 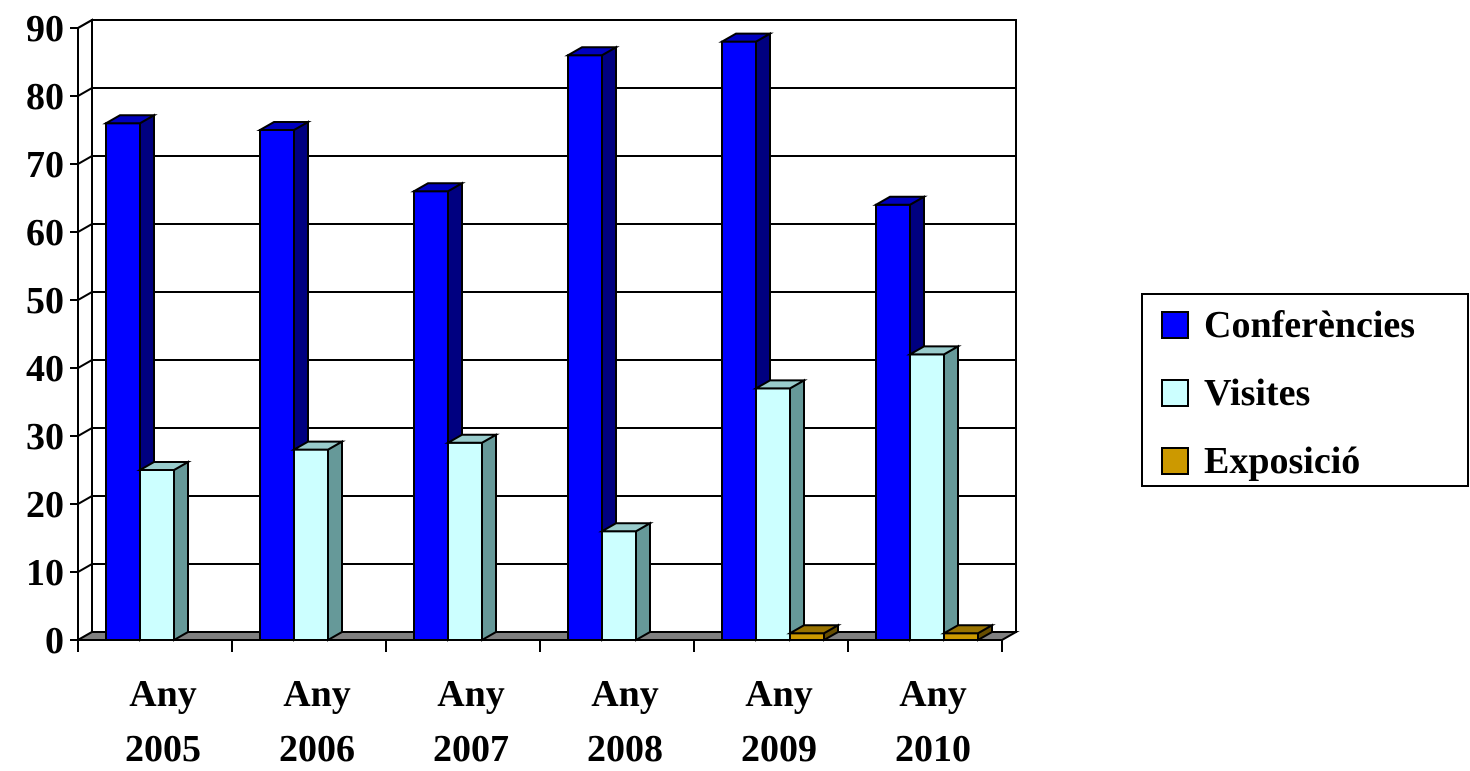 What do you see at coordinates (45, 369) in the screenshot?
I see `y-tick-label: 40` at bounding box center [45, 369].